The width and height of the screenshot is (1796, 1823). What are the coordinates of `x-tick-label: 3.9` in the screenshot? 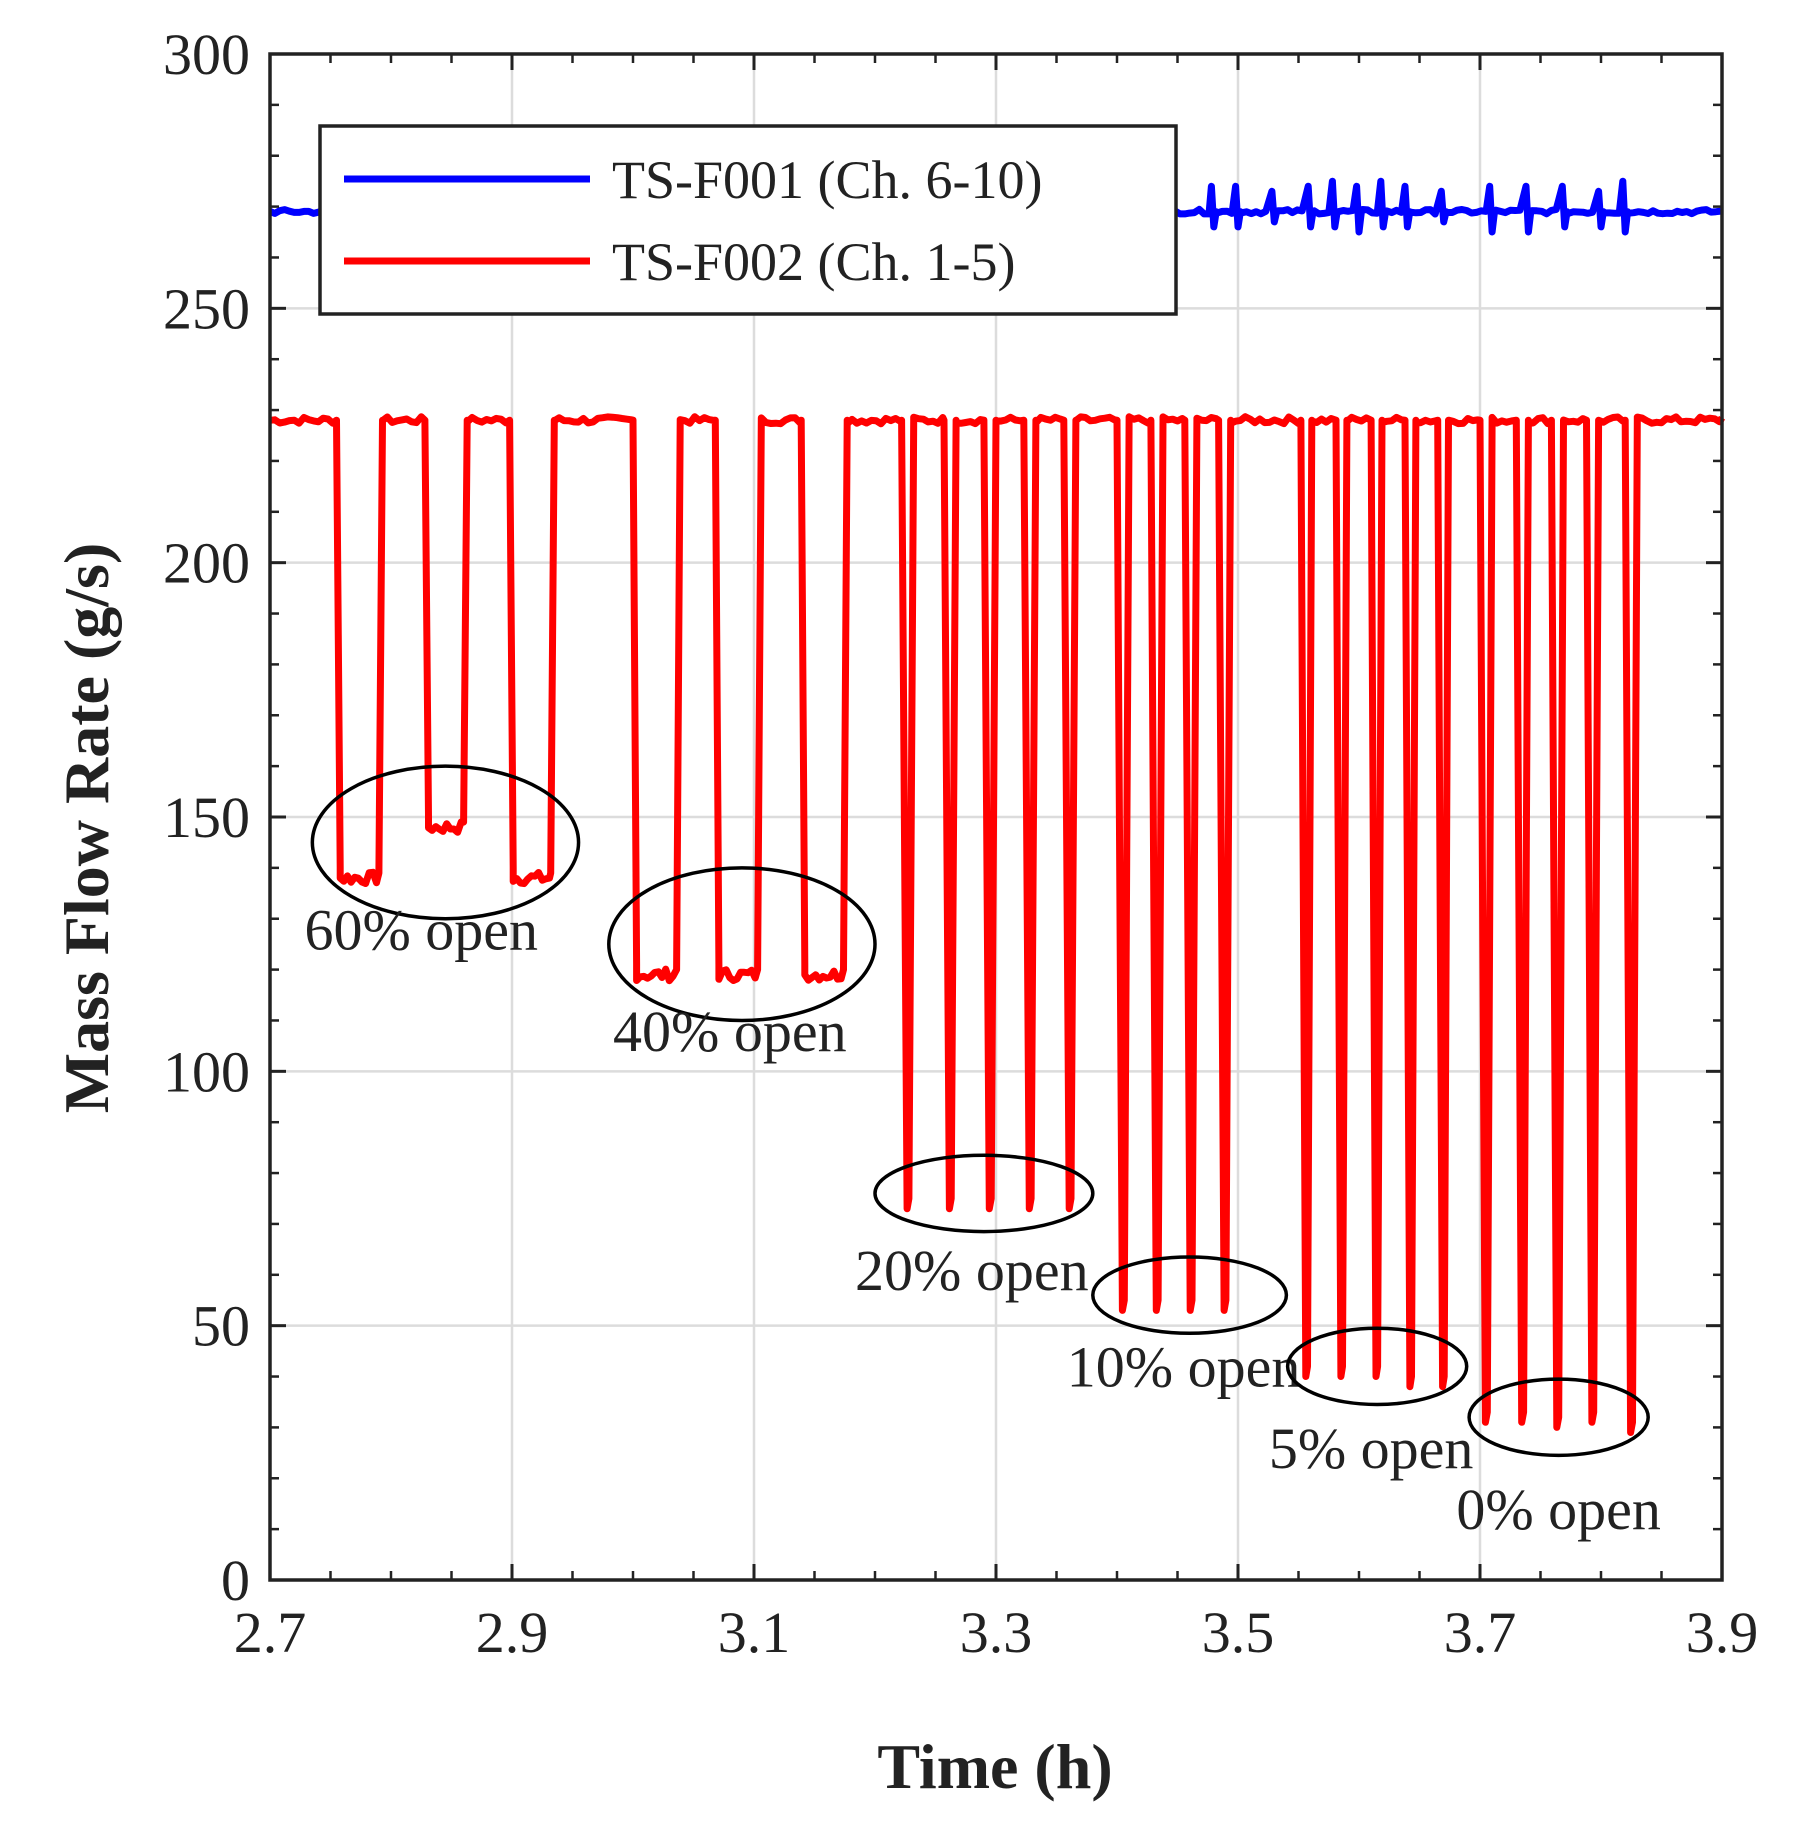 It's located at (1722, 1632).